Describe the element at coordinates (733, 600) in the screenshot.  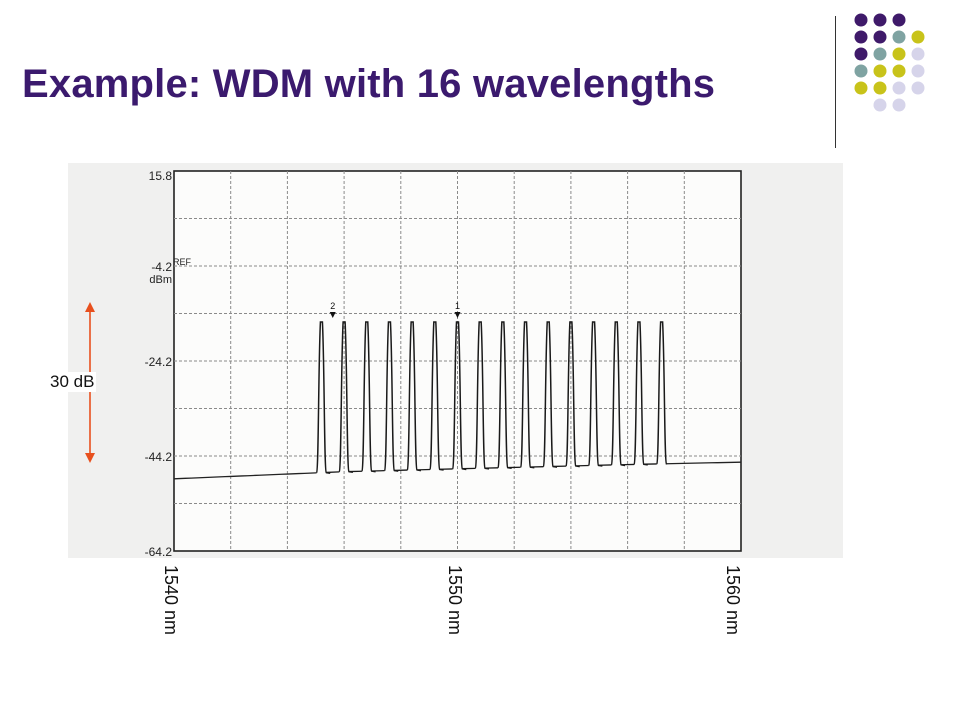
I see `x-tick-label-1560: 1560 nm` at that location.